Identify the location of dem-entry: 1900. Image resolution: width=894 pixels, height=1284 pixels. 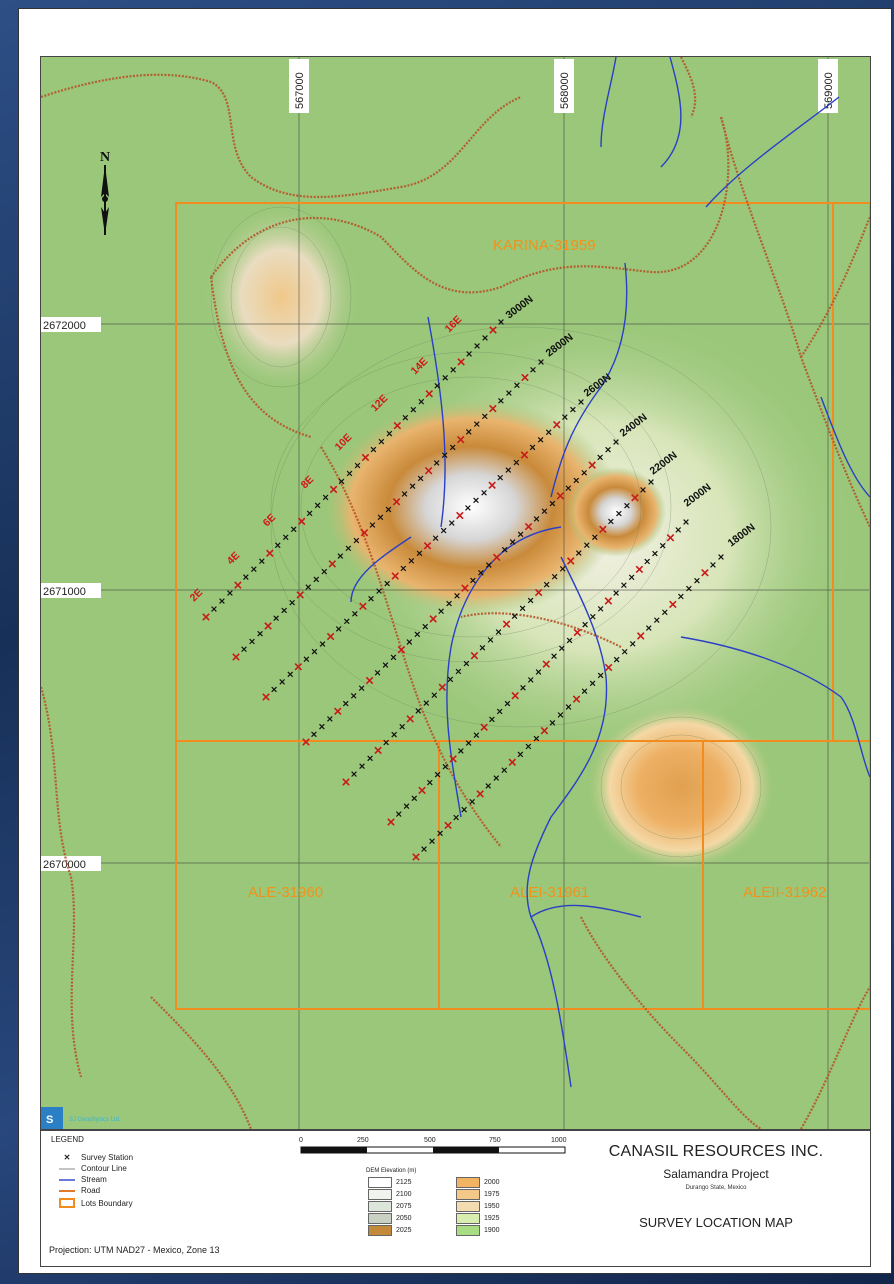
(491, 1230).